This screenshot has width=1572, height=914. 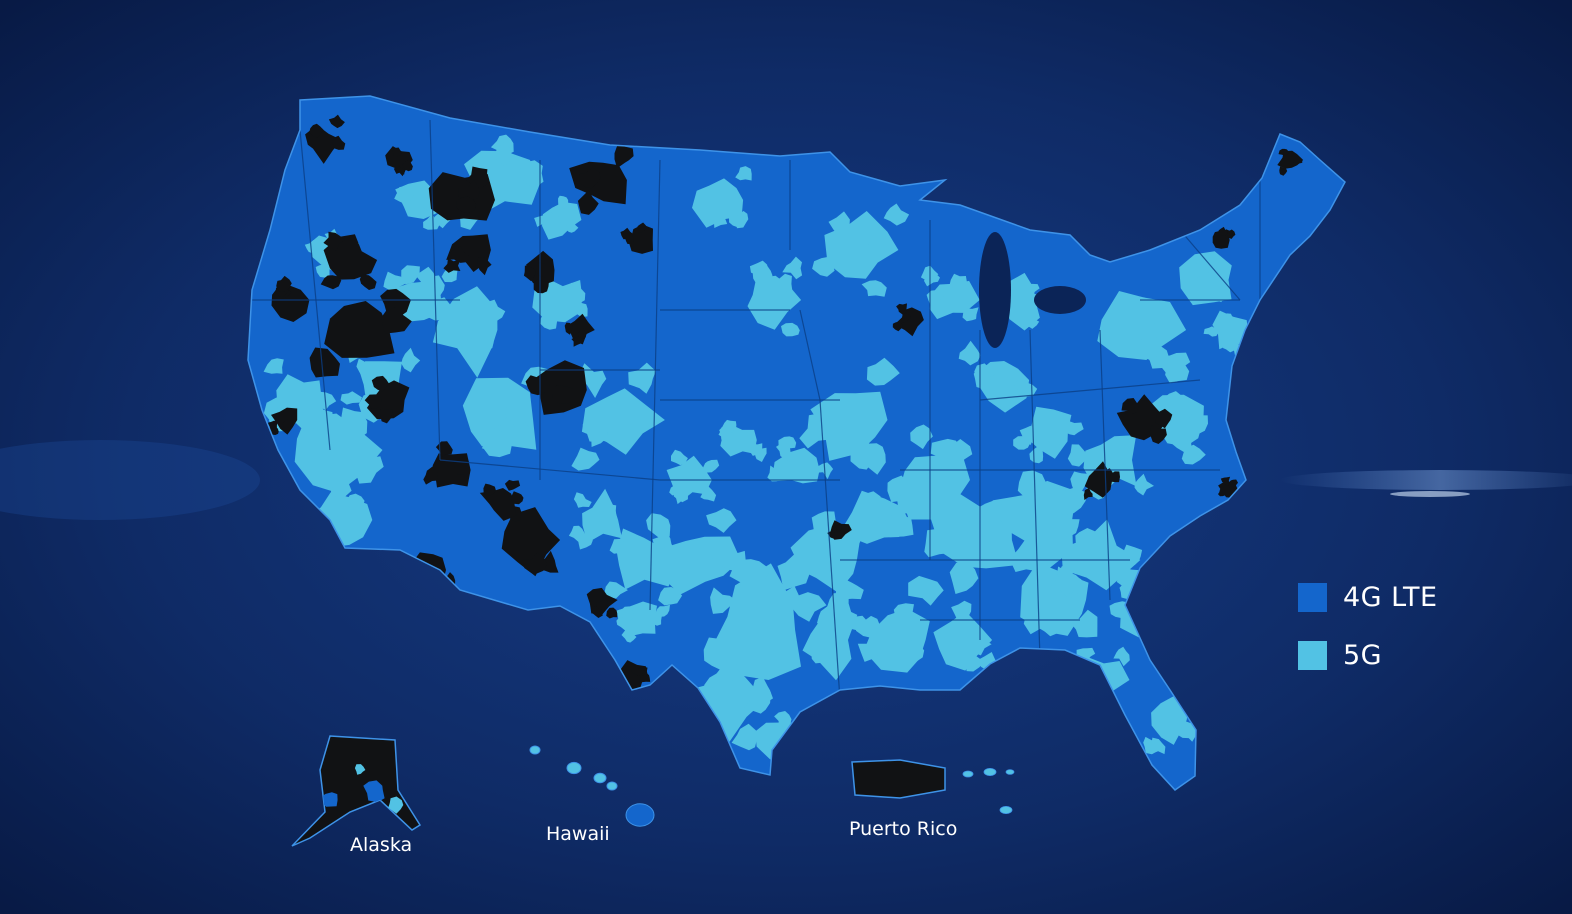 I want to click on puerto-rico-islet, so click(x=1010, y=772).